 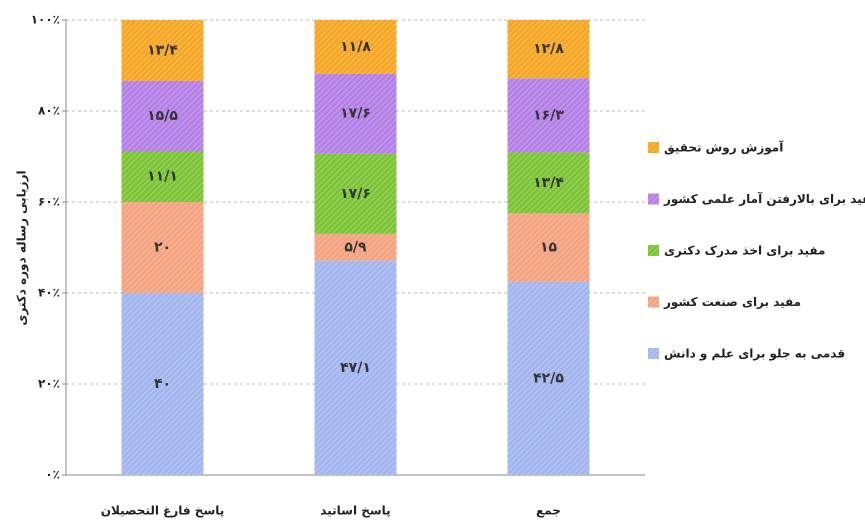 What do you see at coordinates (49, 384) in the screenshot?
I see `y-tick-label: ۲۰٪` at bounding box center [49, 384].